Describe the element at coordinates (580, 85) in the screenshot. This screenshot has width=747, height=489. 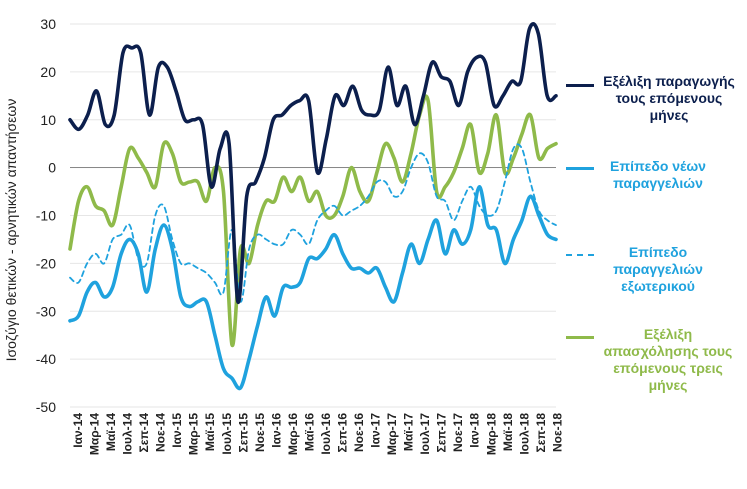
I see `legend-swatch-production` at that location.